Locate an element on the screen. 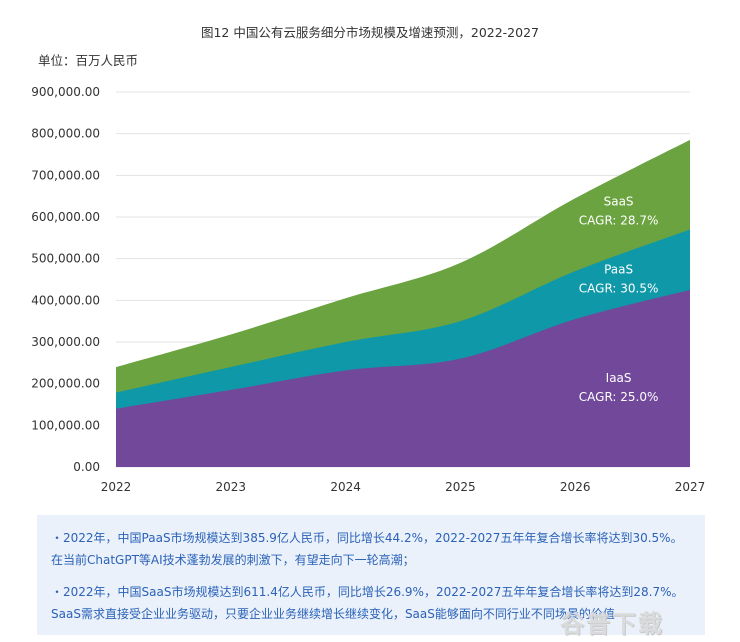 The height and width of the screenshot is (642, 740). y-tick-label: 0.00 is located at coordinates (86, 467).